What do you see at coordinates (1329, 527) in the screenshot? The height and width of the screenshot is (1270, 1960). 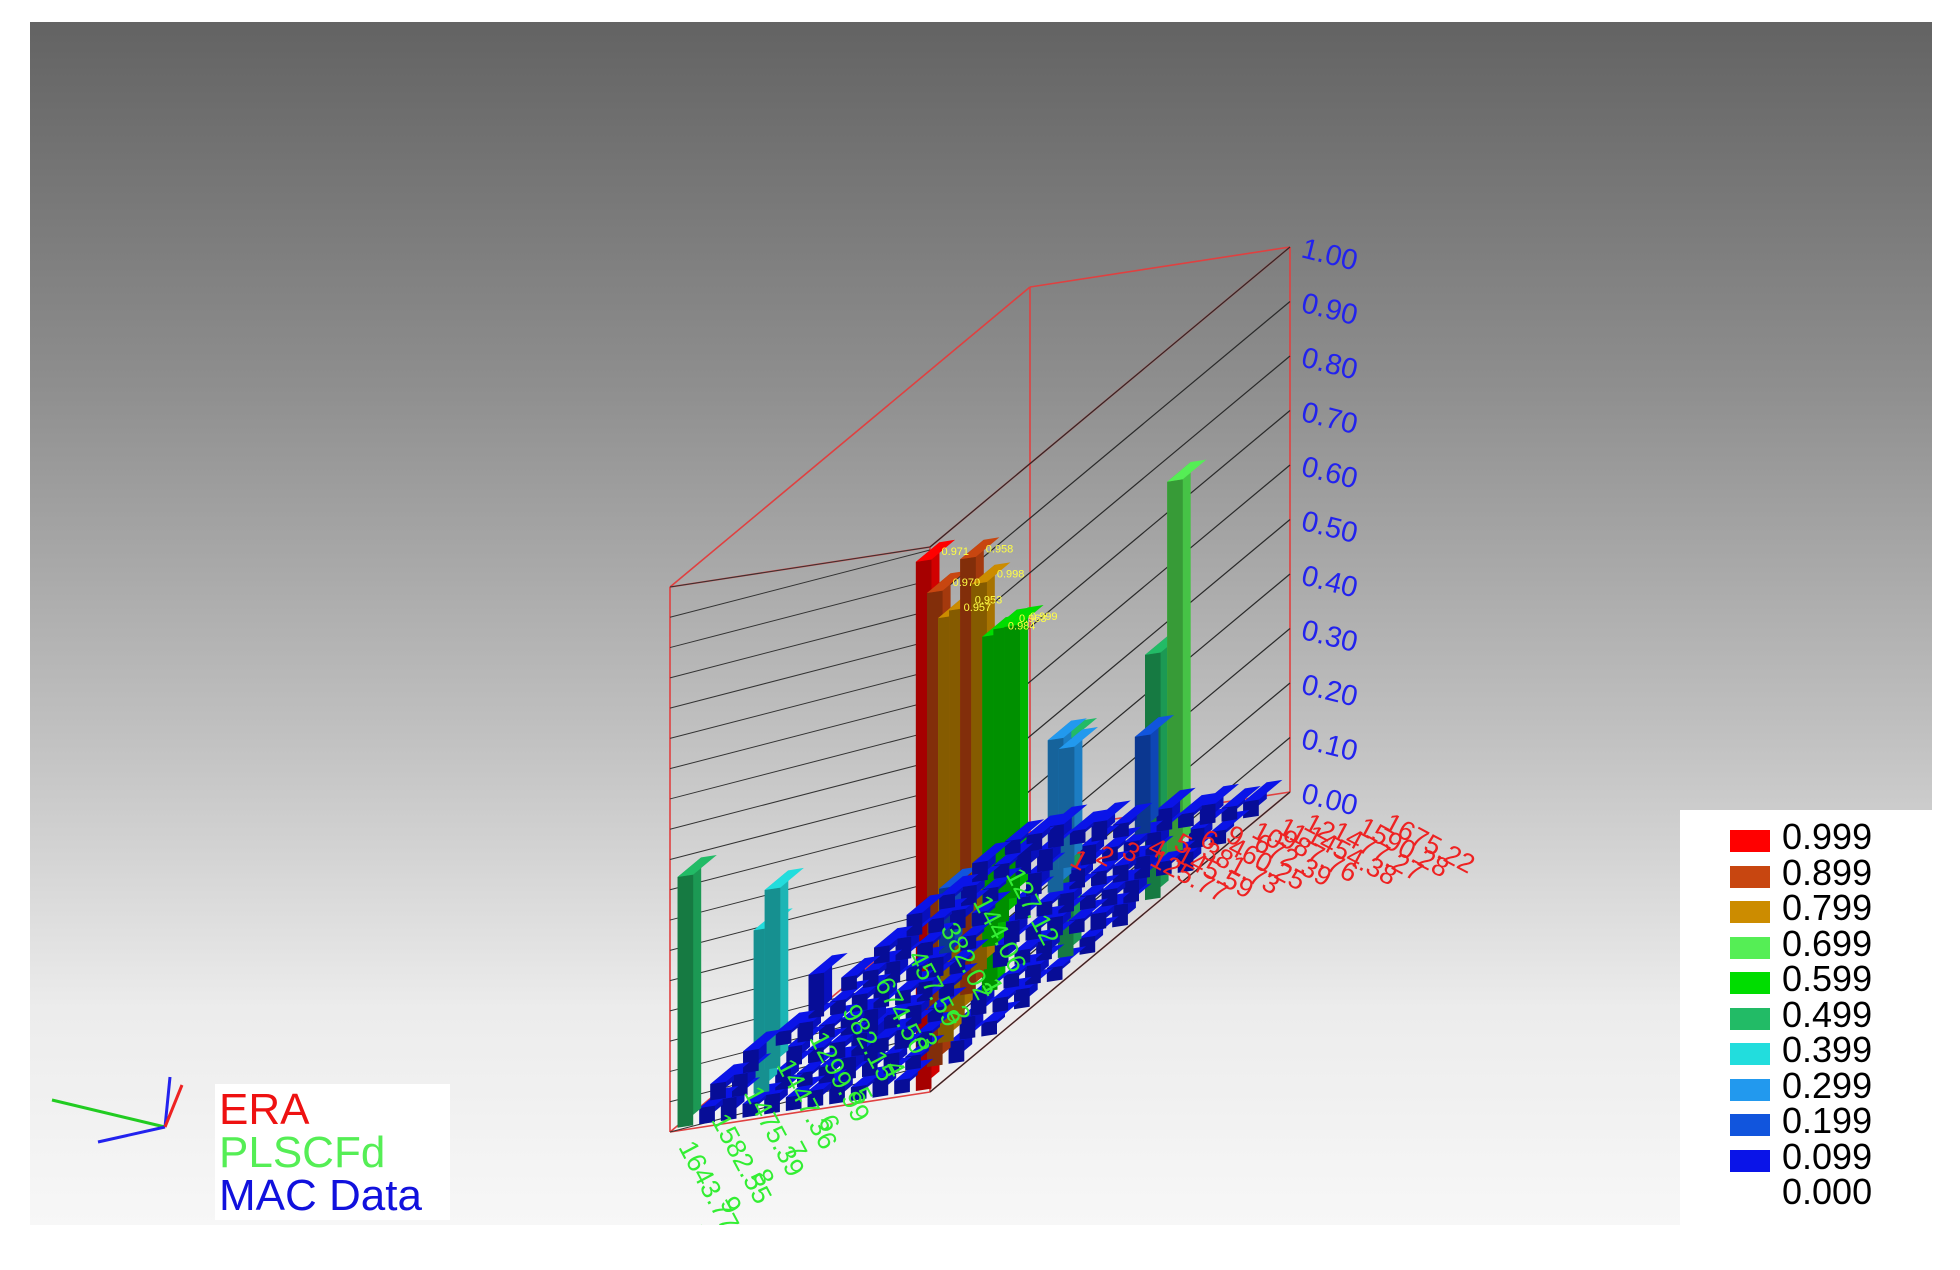 I see `z-tick-label: 0.50` at bounding box center [1329, 527].